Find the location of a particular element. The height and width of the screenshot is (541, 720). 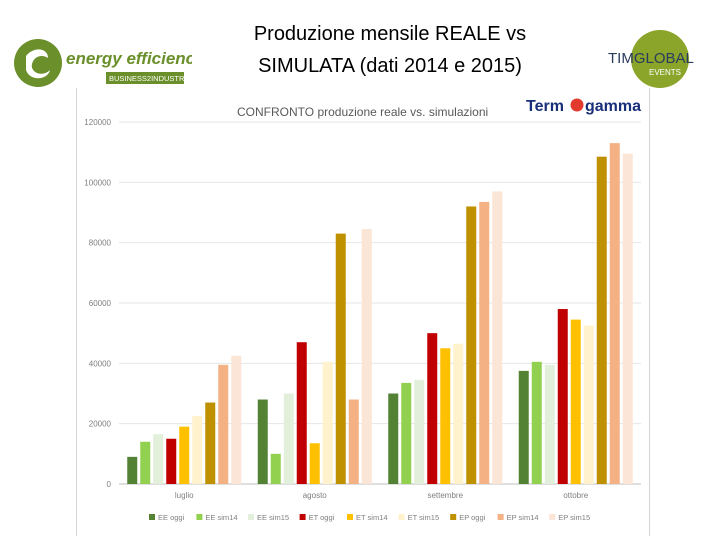

legend-label: ET sim14 is located at coordinates (372, 517).